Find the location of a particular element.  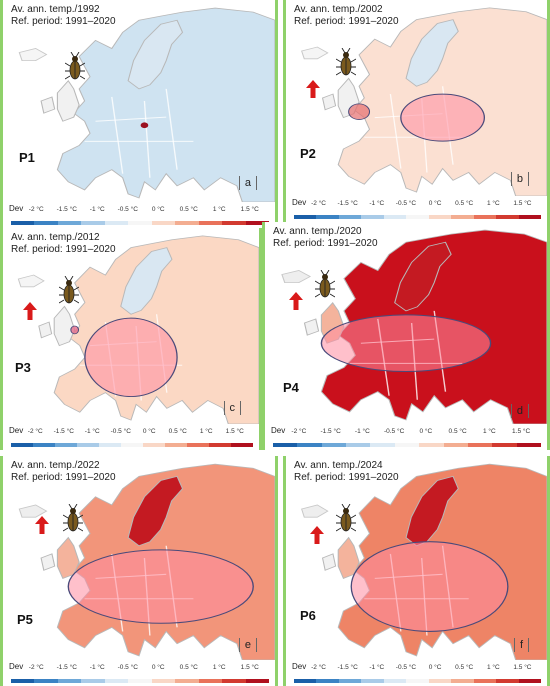

panel-id: P5 is located at coordinates (25, 619).